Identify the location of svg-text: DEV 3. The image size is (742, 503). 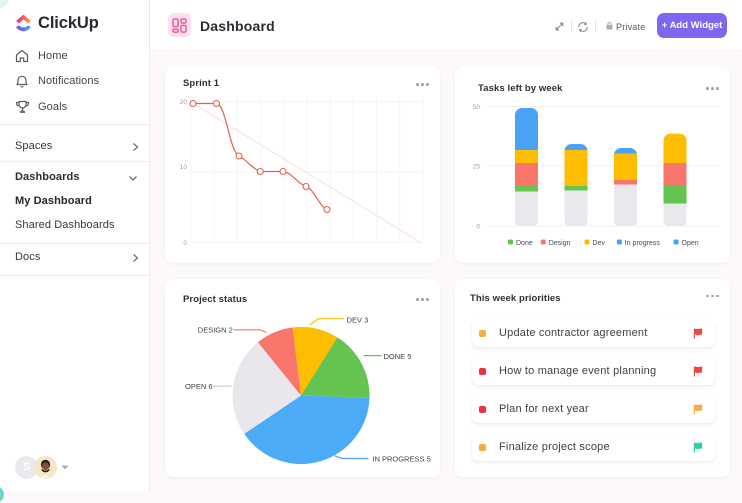
(358, 320).